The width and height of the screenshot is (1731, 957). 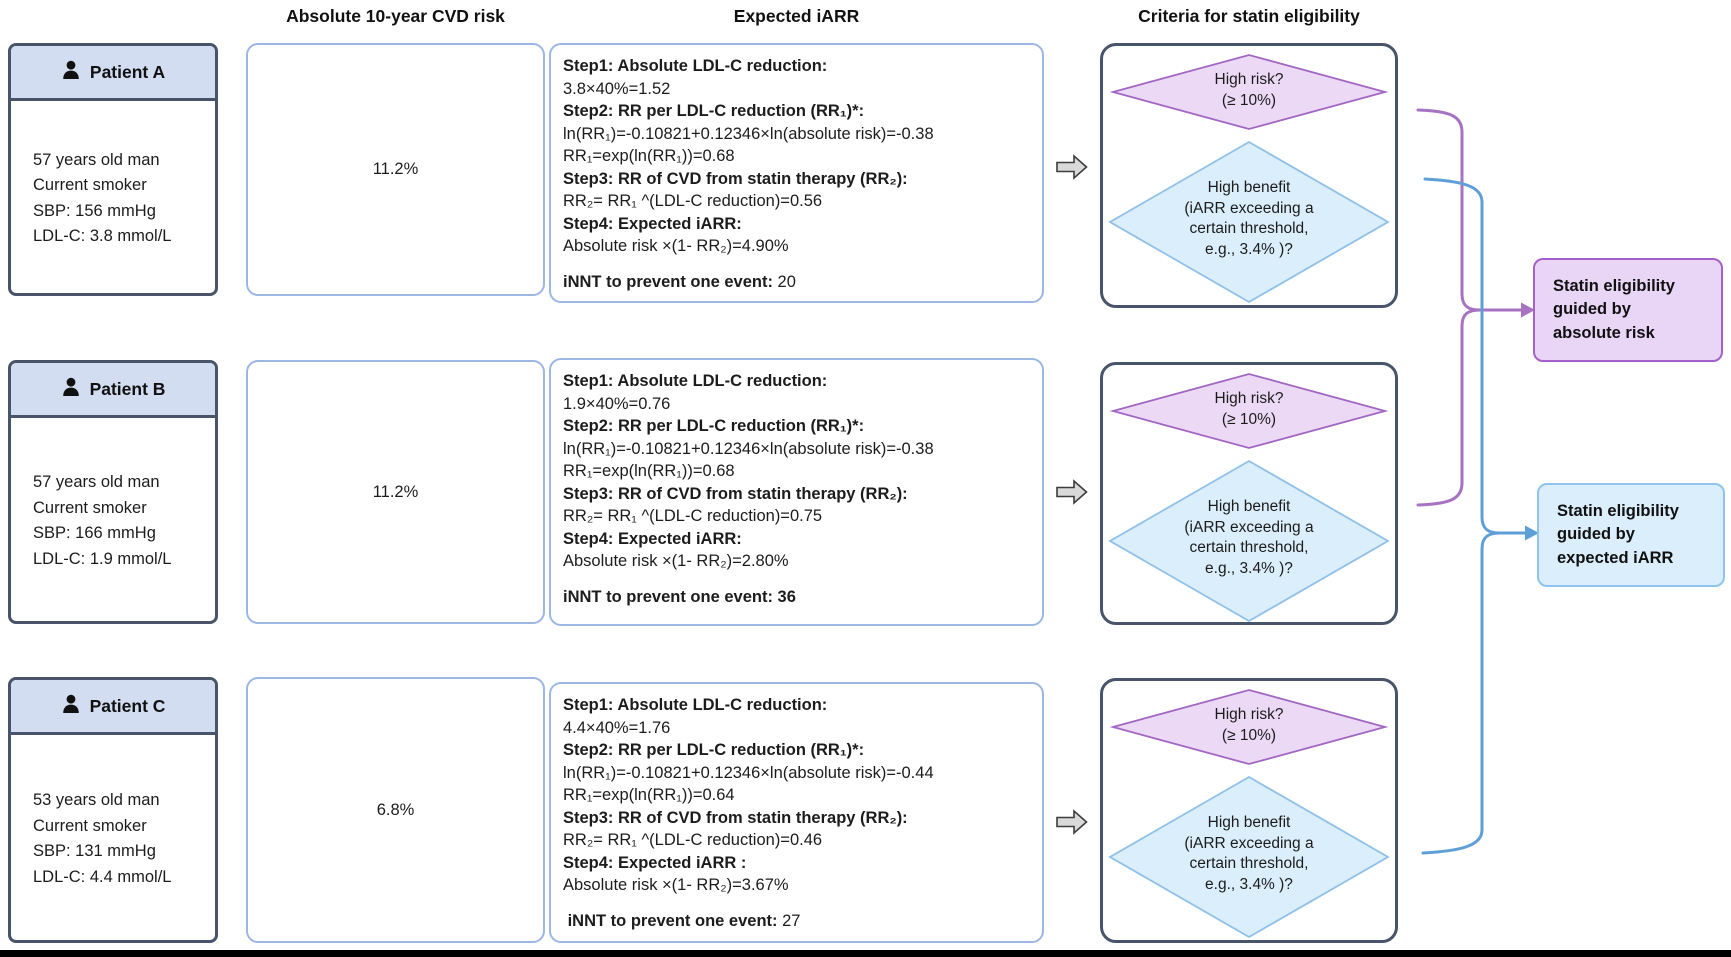 I want to click on outcome-line: expected iARR, so click(x=1615, y=557).